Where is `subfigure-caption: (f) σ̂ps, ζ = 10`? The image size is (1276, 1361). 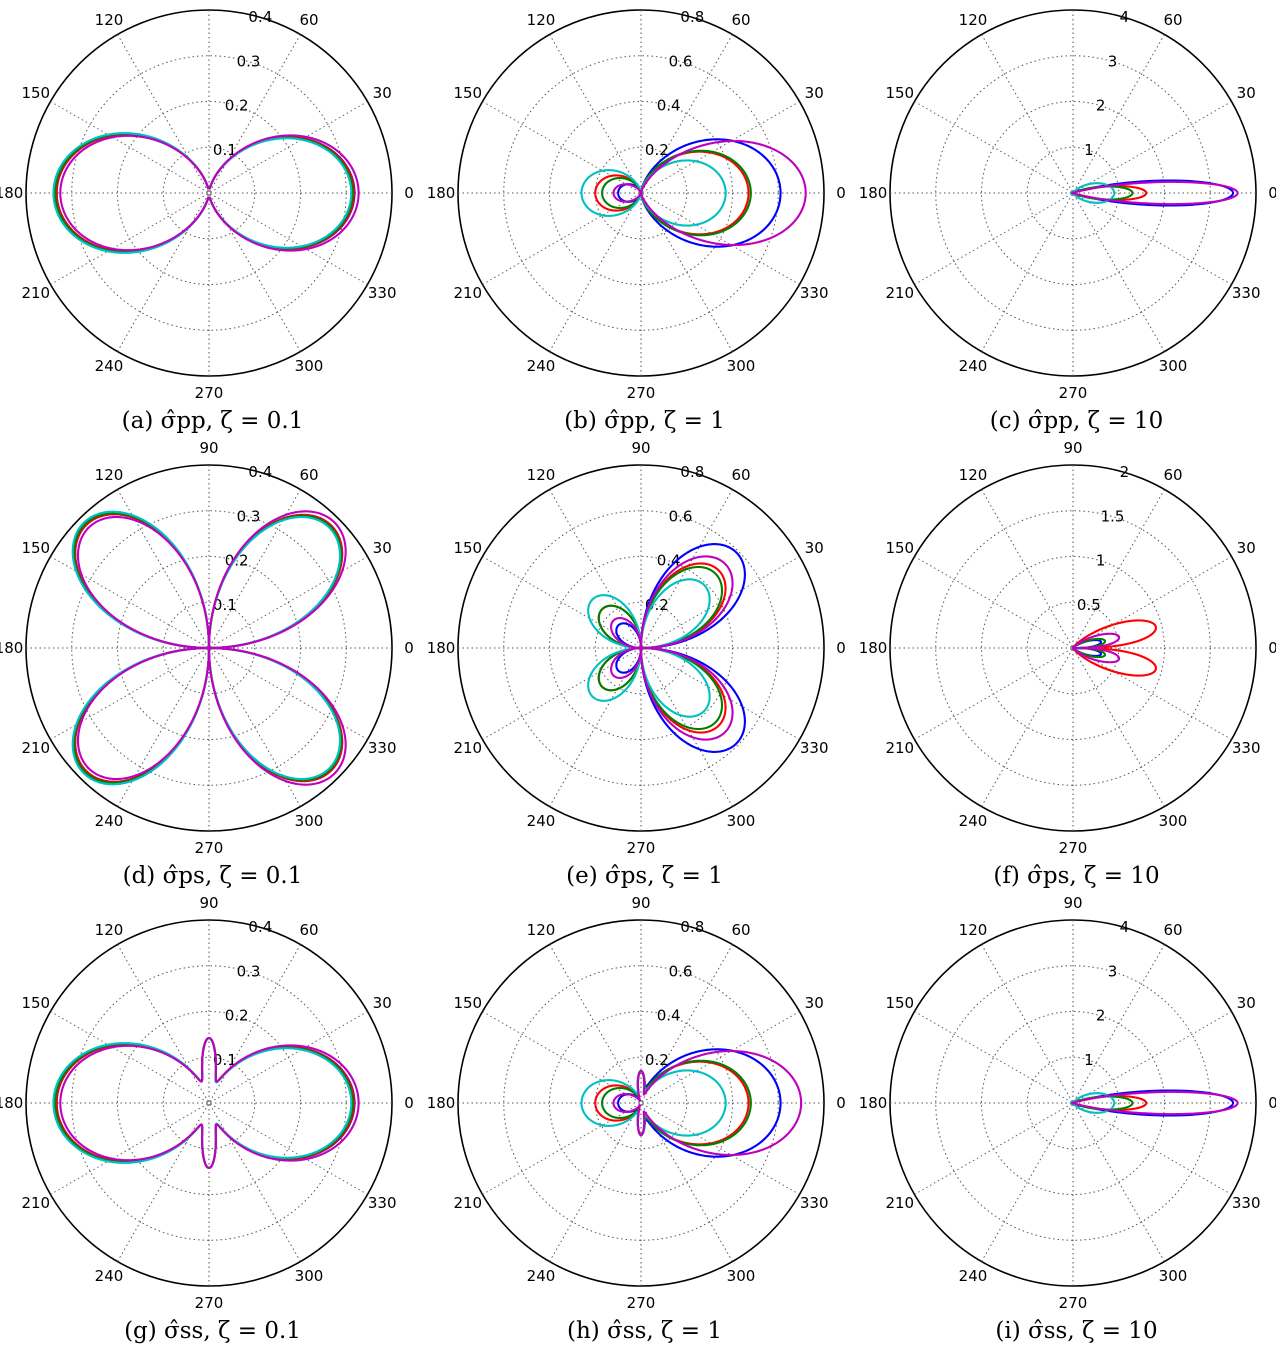 subfigure-caption: (f) σ̂ps, ζ = 10 is located at coordinates (1076, 876).